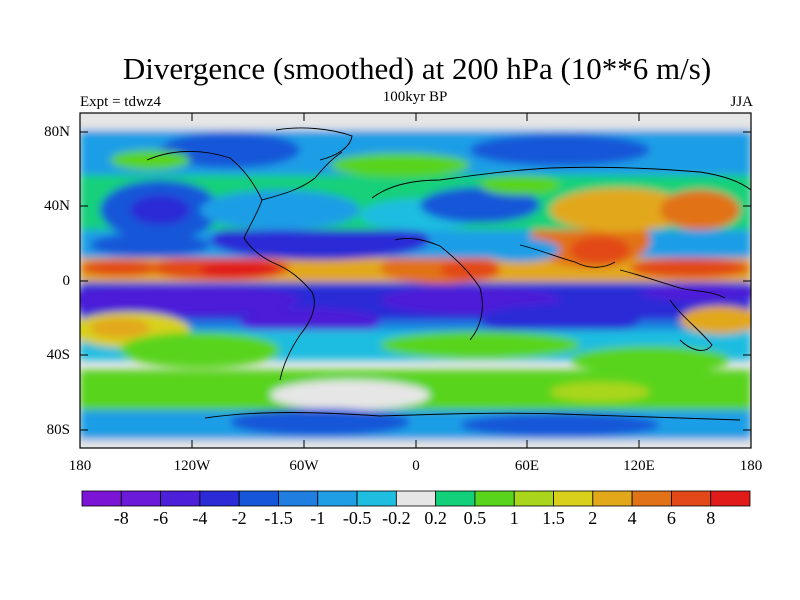 This screenshot has height=600, width=800. What do you see at coordinates (632, 518) in the screenshot?
I see `colorbar-label: 4` at bounding box center [632, 518].